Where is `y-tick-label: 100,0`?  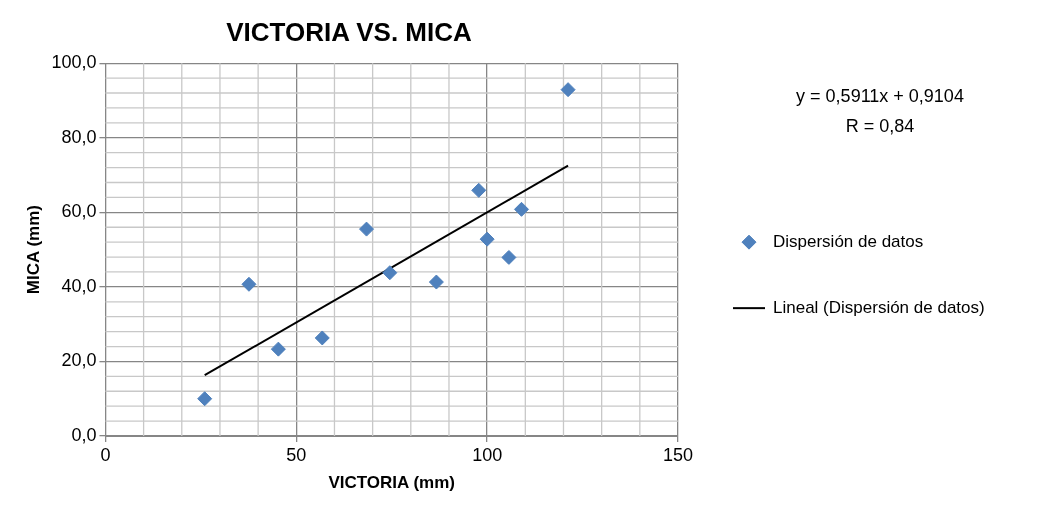 y-tick-label: 100,0 is located at coordinates (74, 62).